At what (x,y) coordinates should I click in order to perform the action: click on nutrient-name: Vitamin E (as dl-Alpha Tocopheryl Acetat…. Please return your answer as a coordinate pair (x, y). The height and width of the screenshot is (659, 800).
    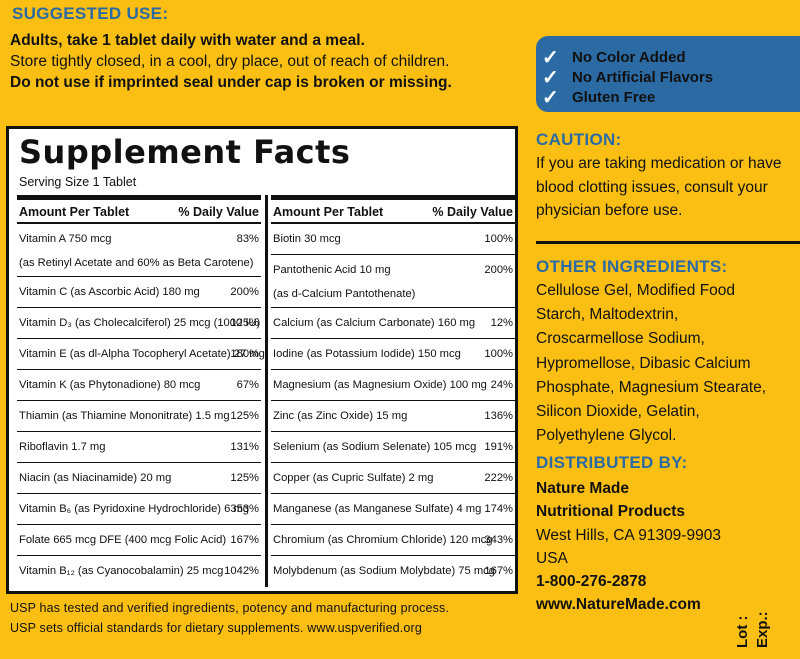
    Looking at the image, I should click on (142, 354).